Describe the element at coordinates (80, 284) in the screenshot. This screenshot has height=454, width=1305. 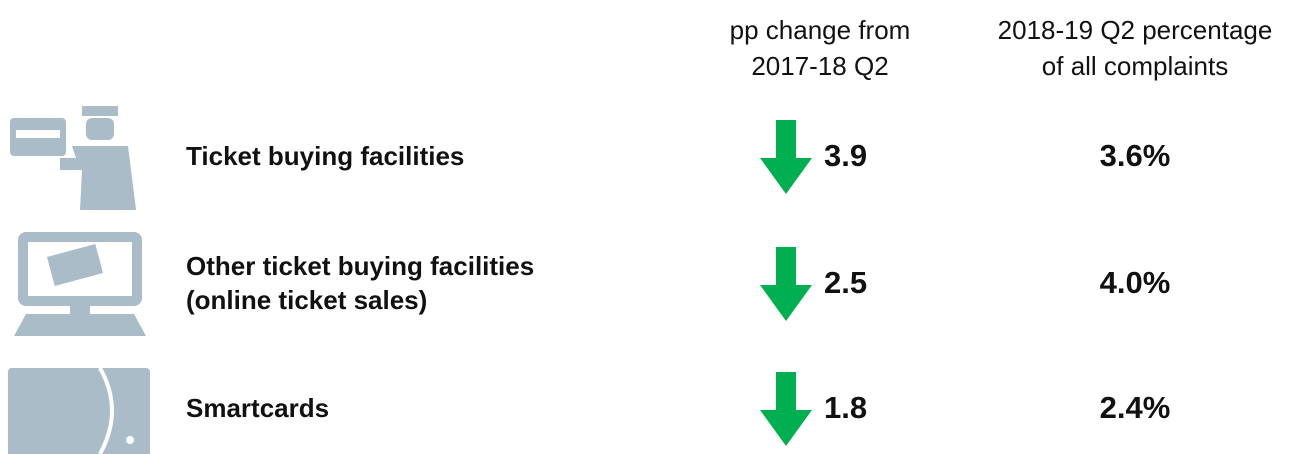
I see `computer-icon` at that location.